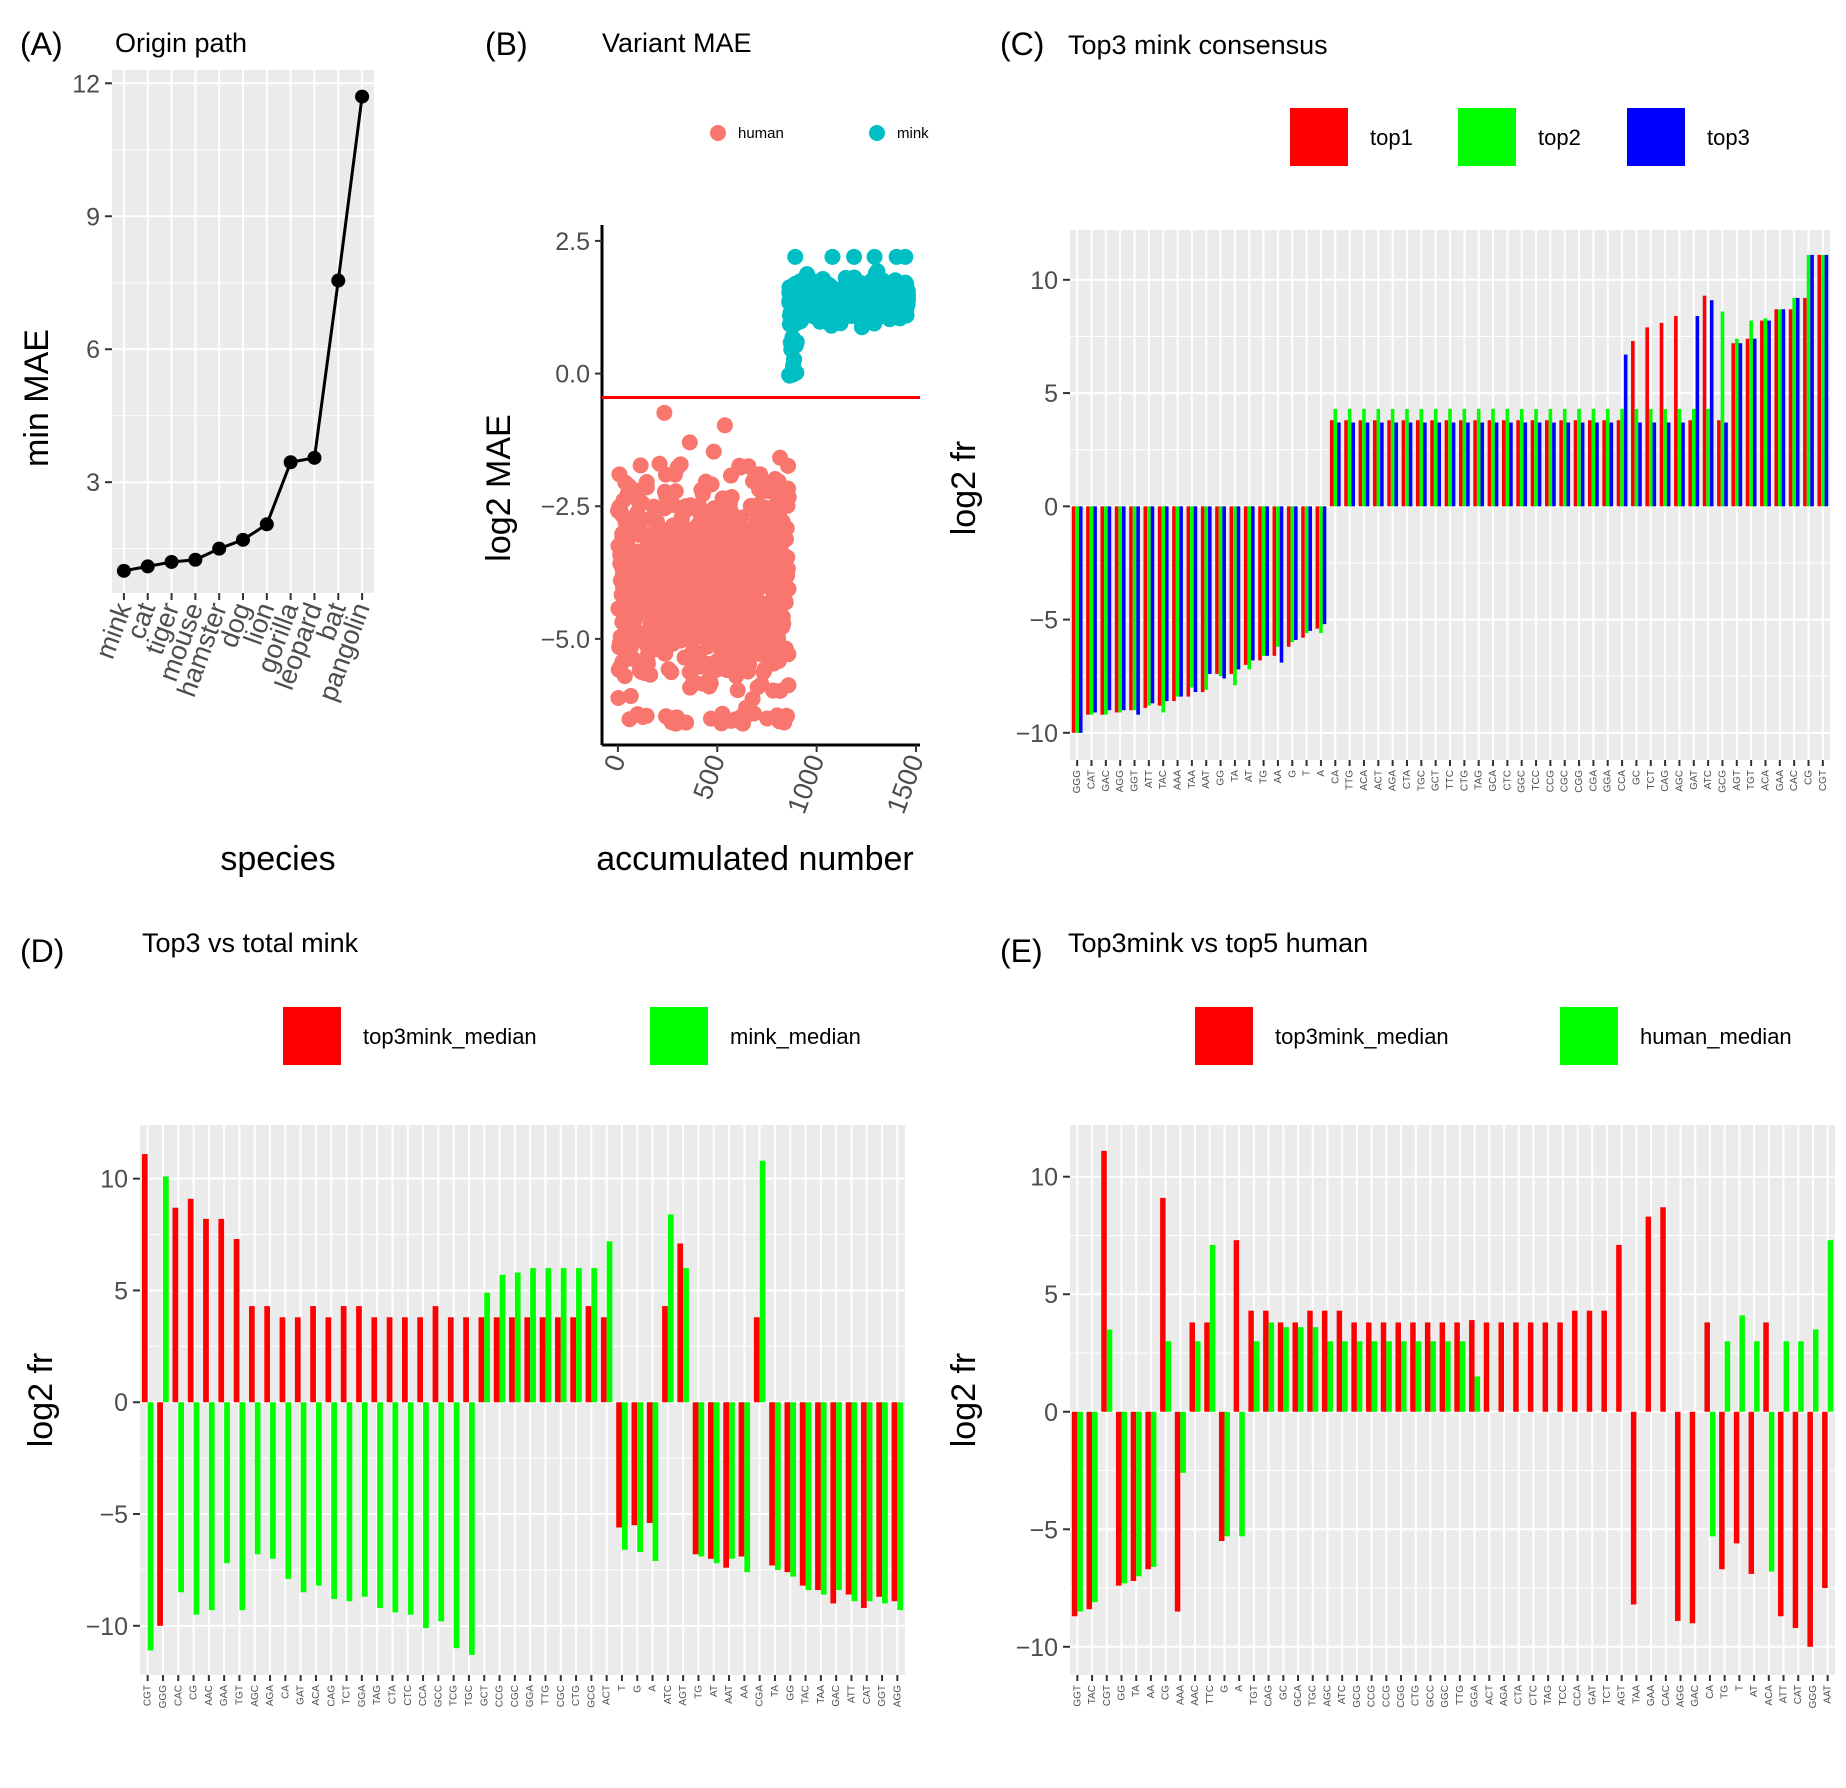  Describe the element at coordinates (679, 1036) in the screenshot. I see `legend-key-mink_median` at that location.